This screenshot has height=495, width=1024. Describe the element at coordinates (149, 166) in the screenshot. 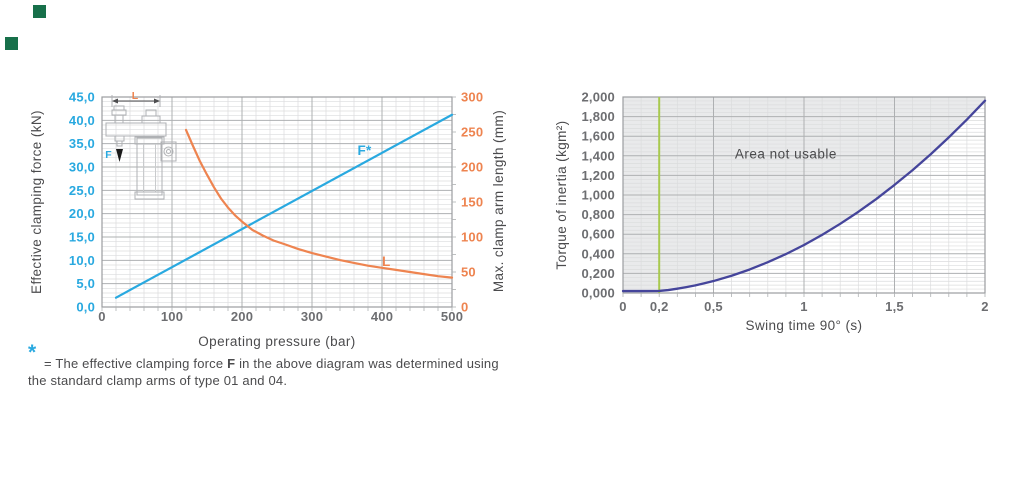

I see `cylinder-body` at that location.